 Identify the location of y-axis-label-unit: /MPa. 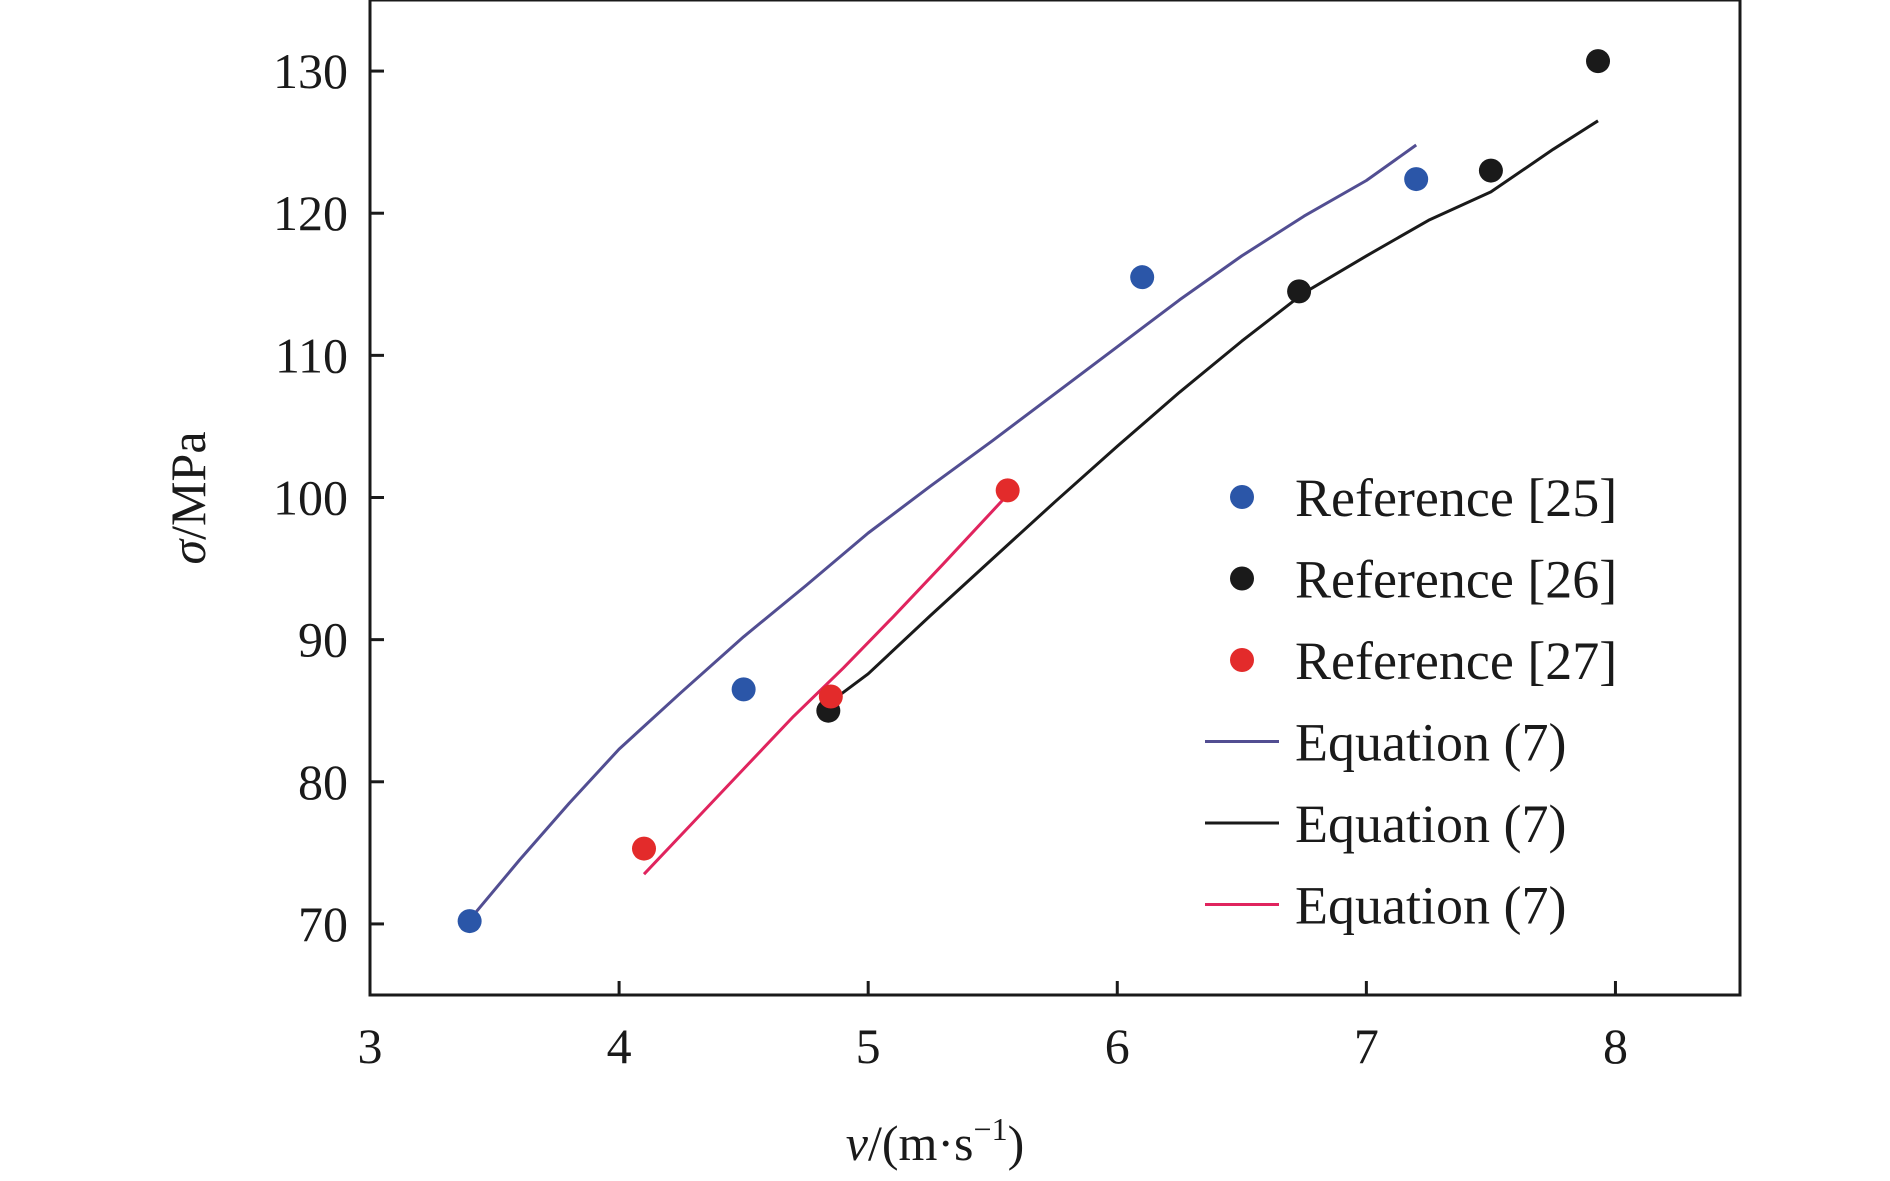
(188, 485).